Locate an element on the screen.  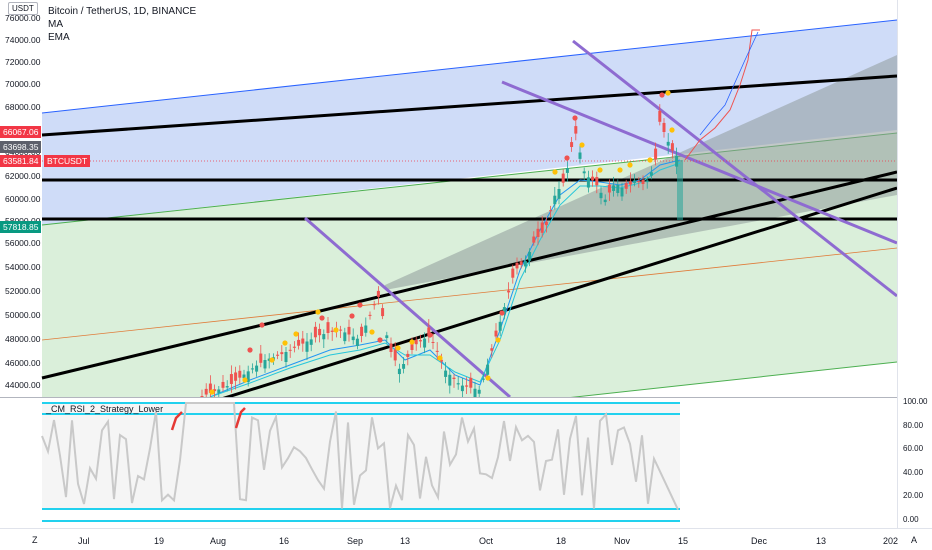
price-tick-label: 46000.00 is located at coordinates (23, 363).